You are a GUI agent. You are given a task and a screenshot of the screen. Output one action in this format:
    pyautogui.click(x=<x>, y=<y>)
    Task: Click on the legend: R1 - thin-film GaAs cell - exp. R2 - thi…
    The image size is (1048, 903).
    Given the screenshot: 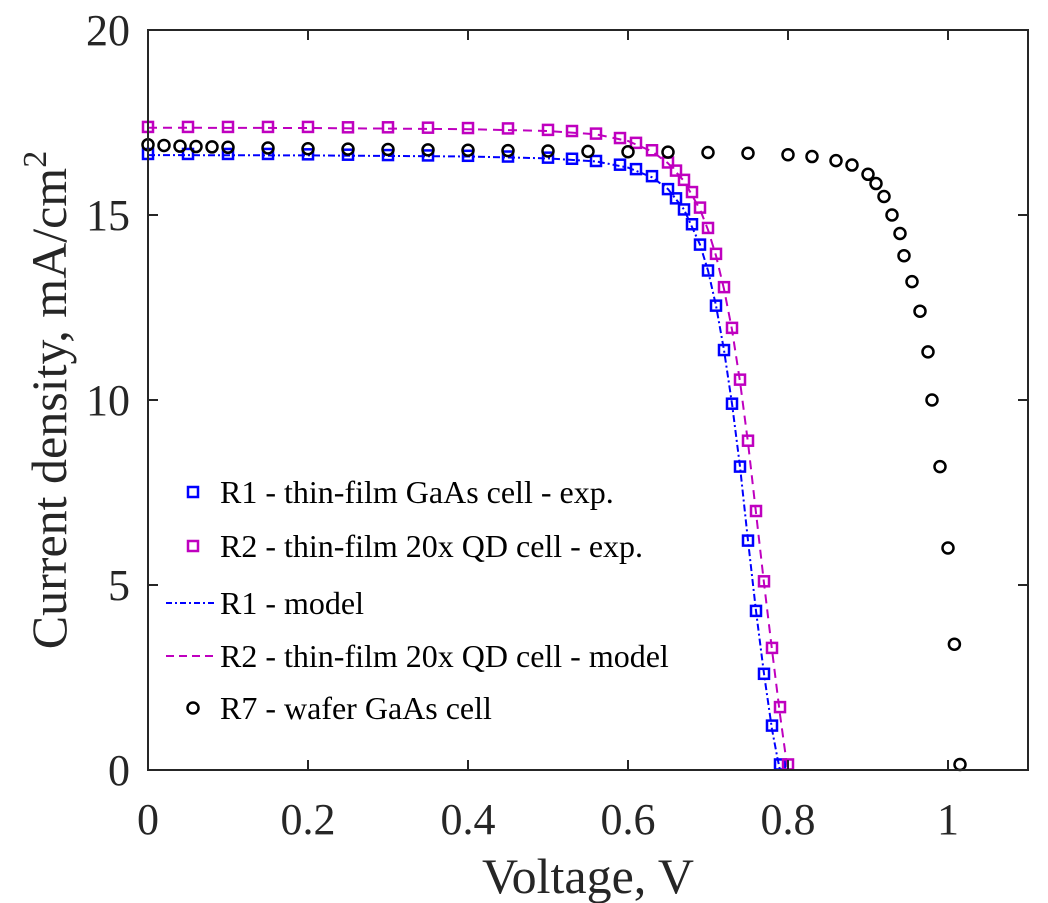 What is the action you would take?
    pyautogui.click(x=417, y=600)
    